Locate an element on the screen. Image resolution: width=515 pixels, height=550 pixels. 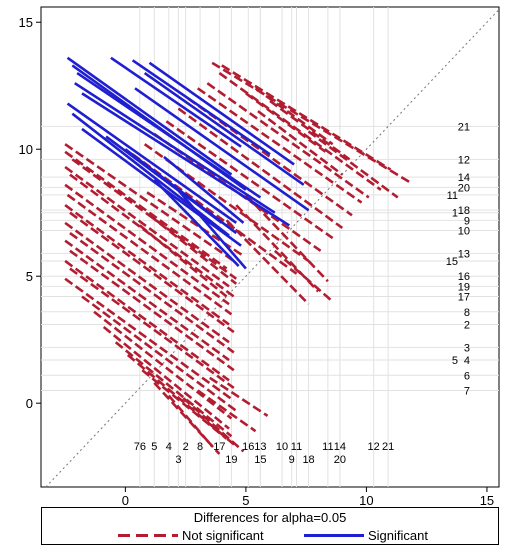
x-tick-label: 5 is located at coordinates (245, 500).